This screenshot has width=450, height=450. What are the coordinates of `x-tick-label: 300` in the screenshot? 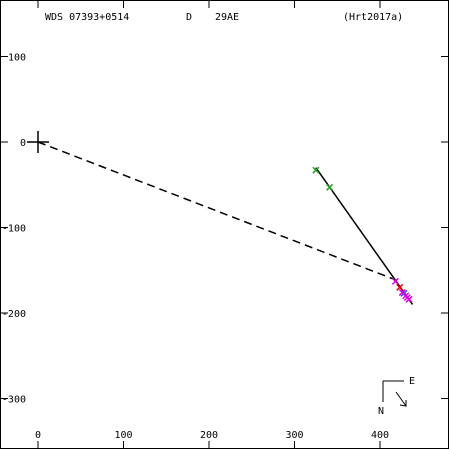 It's located at (294, 435).